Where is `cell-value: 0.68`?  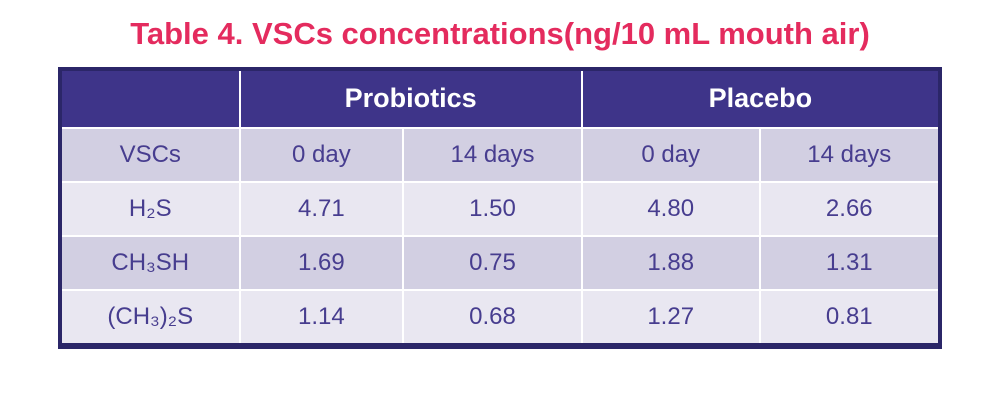 cell-value: 0.68 is located at coordinates (492, 318).